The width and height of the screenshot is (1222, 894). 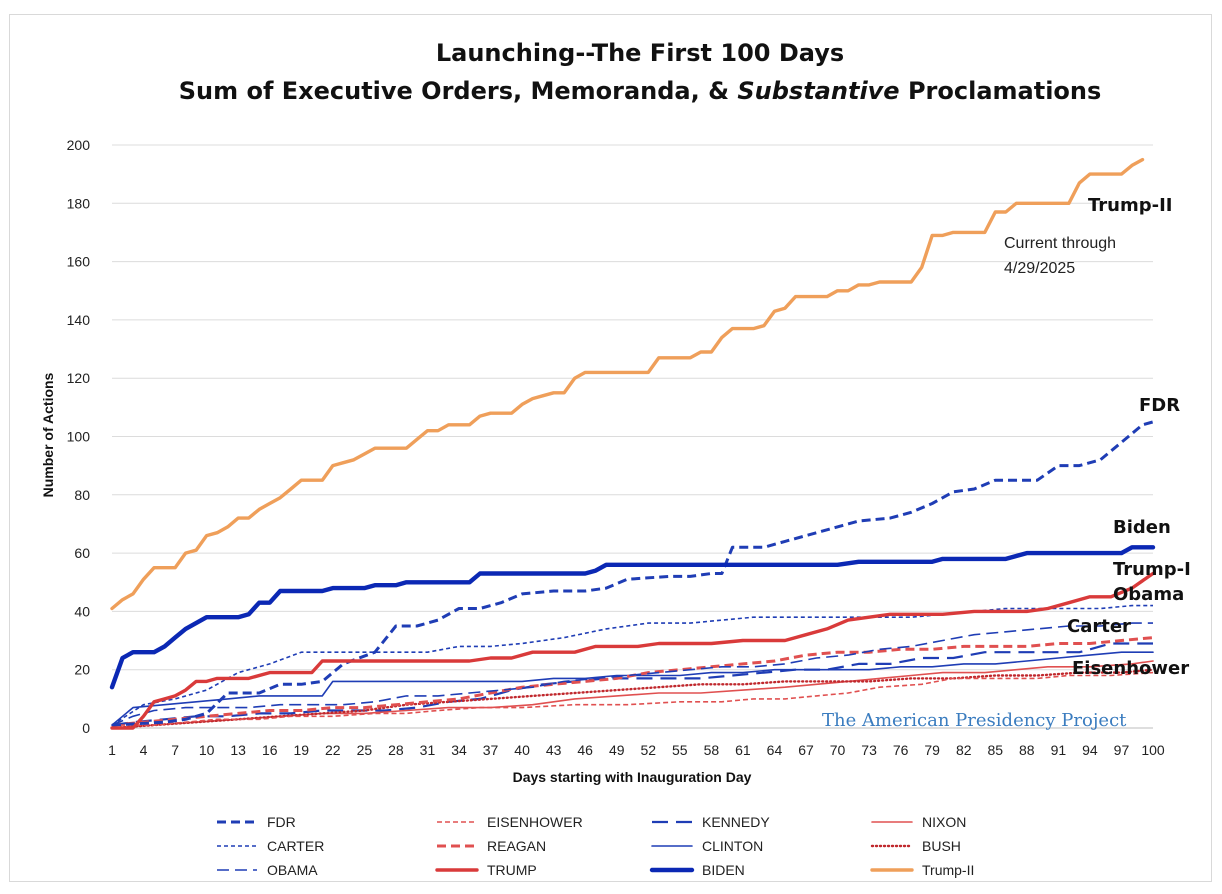 I want to click on x-tick-76: 76, so click(x=901, y=750).